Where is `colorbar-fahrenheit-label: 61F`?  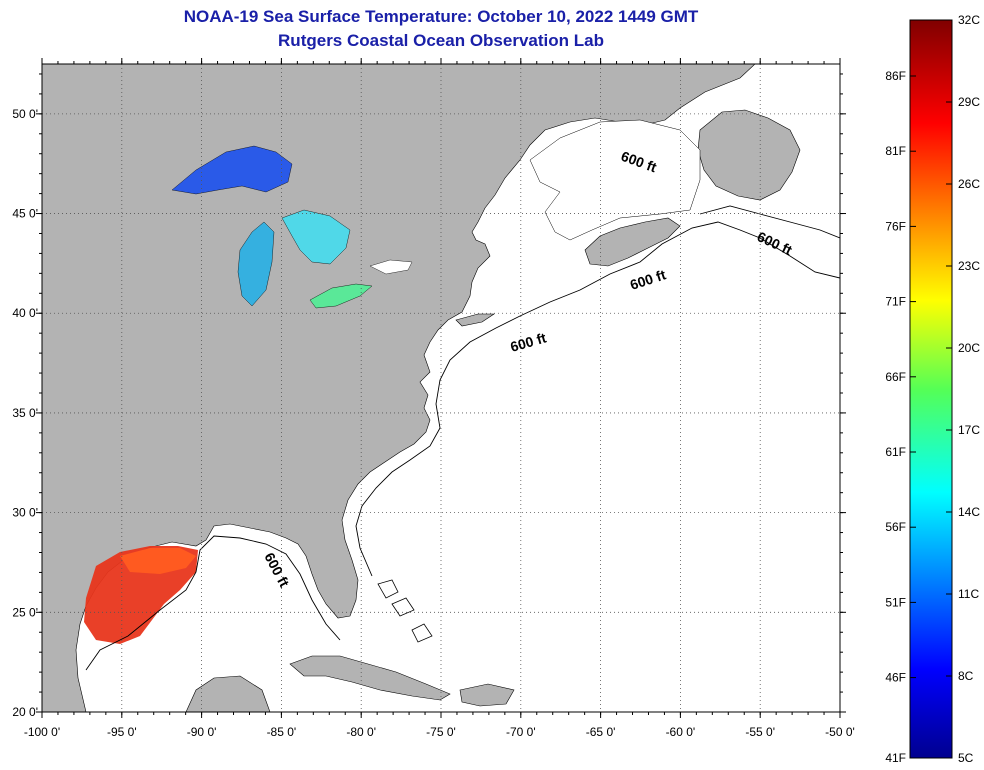
colorbar-fahrenheit-label: 61F is located at coordinates (895, 452).